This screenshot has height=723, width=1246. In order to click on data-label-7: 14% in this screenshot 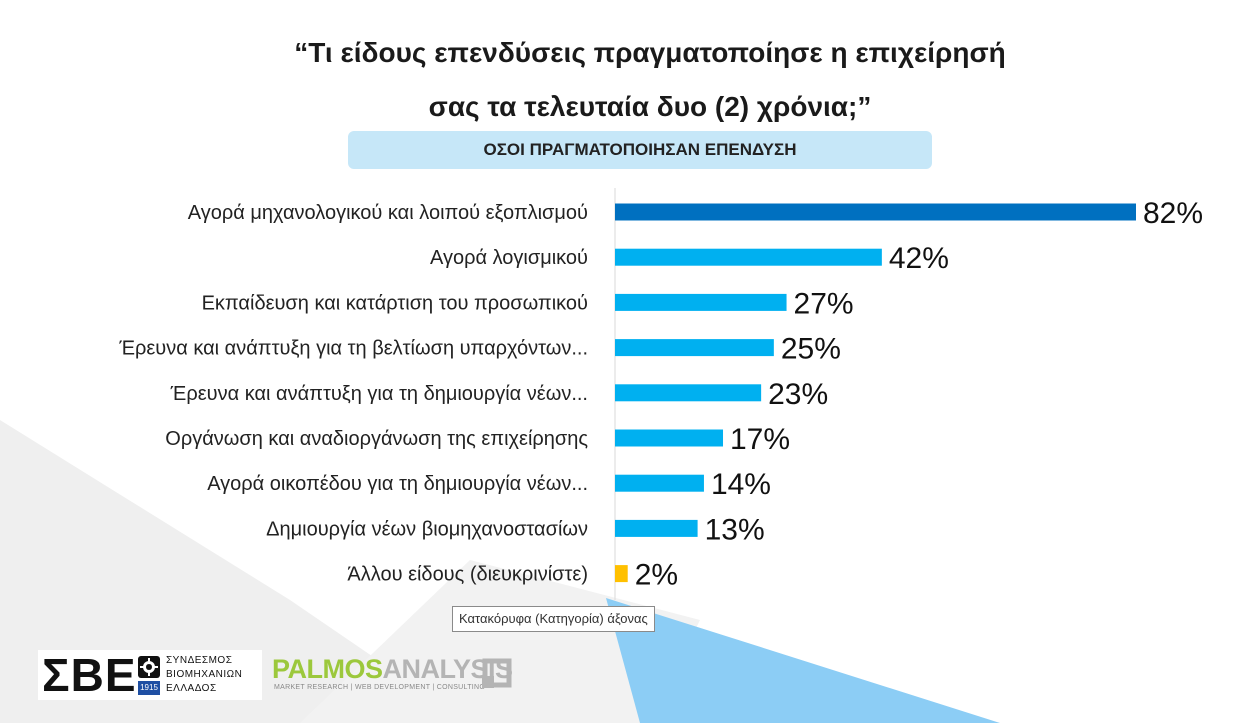, I will do `click(741, 484)`.